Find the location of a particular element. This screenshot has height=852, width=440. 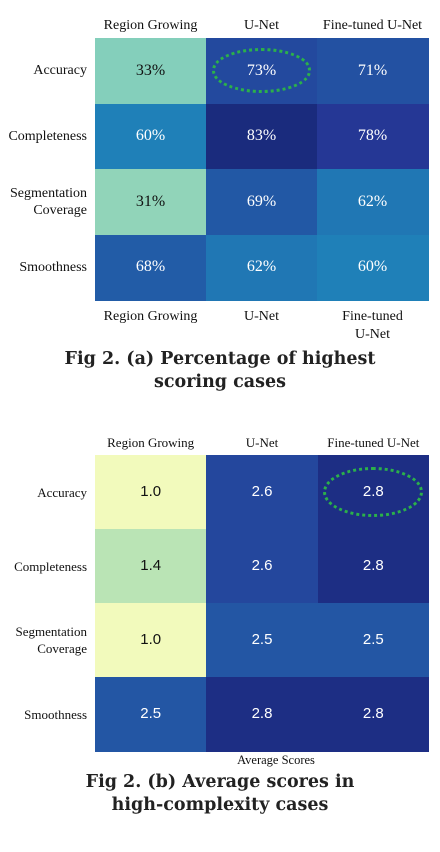

heatmap-b-col-header: Region Growing is located at coordinates (151, 442).